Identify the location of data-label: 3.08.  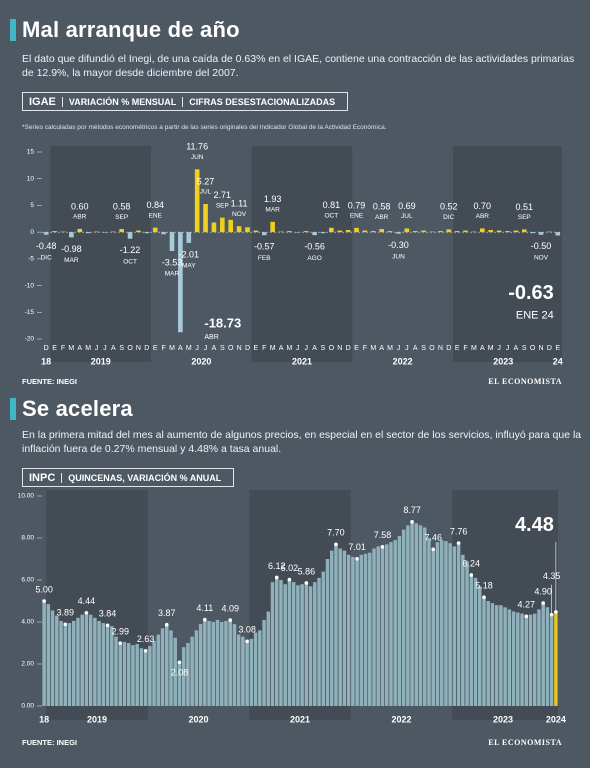
(247, 630).